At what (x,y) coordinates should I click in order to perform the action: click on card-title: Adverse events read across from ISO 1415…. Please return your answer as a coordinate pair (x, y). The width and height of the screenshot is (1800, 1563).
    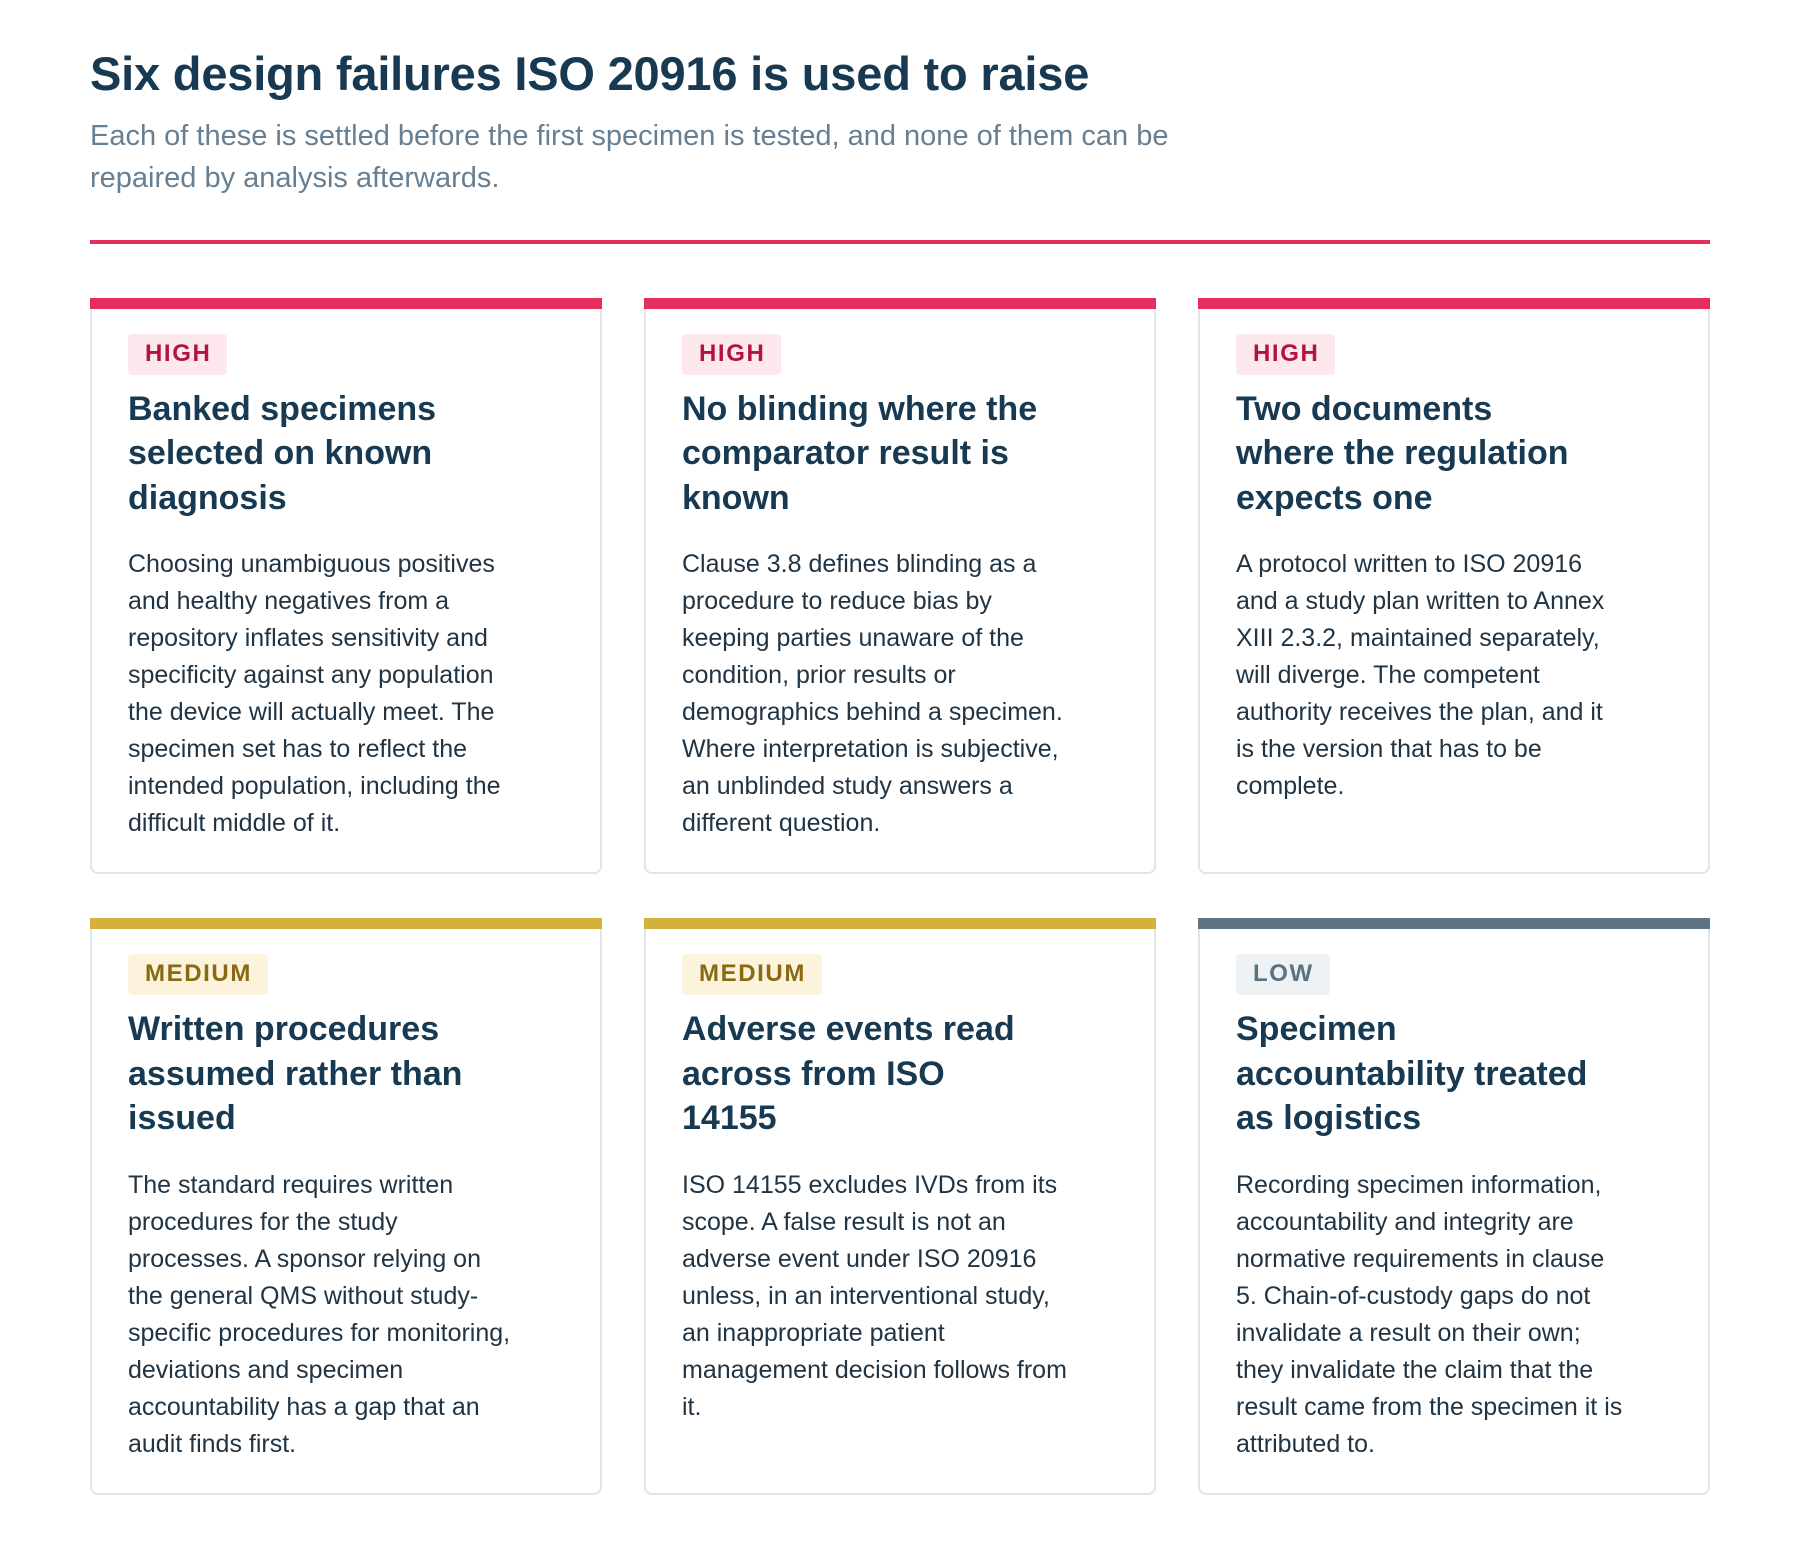
    Looking at the image, I should click on (848, 1074).